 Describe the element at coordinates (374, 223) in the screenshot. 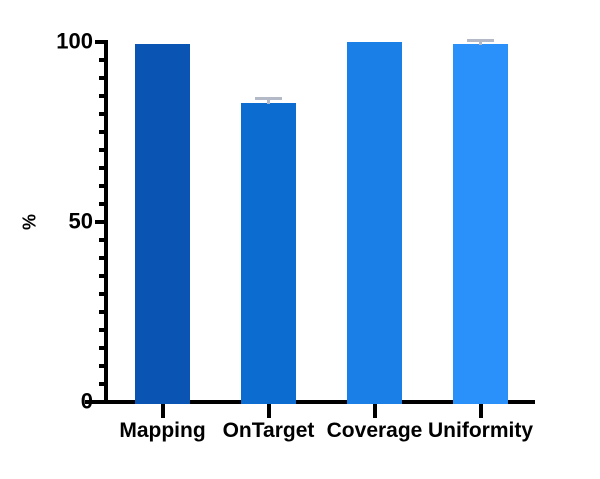

I see `bar-coverage` at that location.